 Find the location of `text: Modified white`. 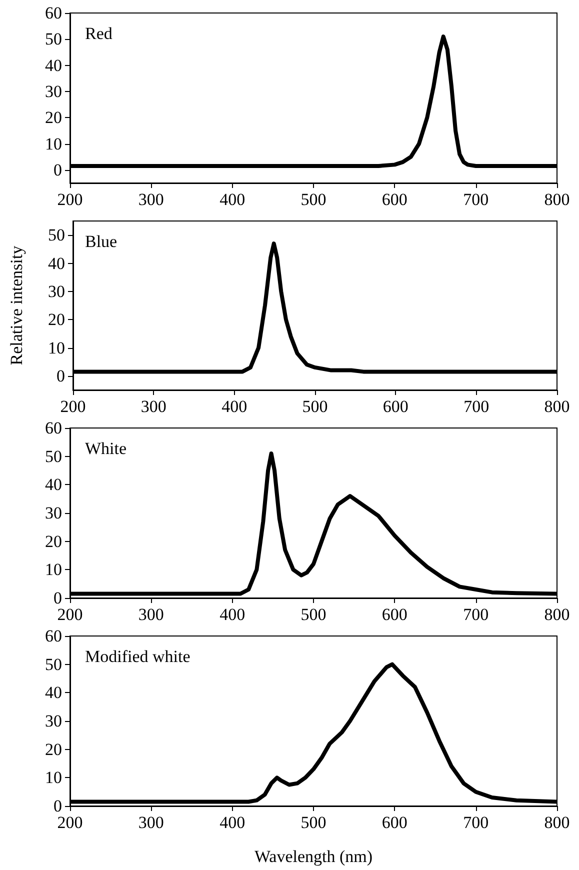

text: Modified white is located at coordinates (137, 656).